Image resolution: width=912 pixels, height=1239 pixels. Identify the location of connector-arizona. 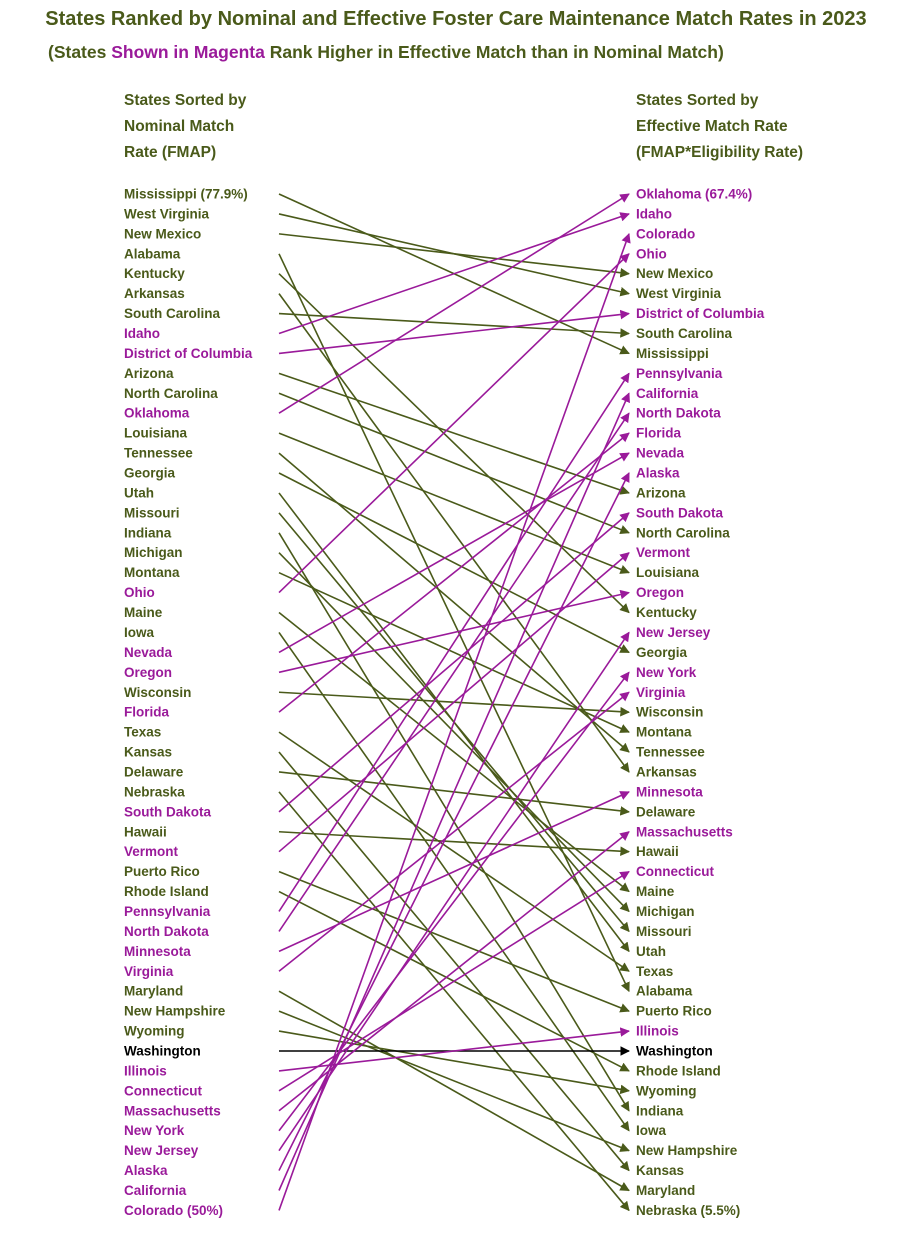
(454, 433).